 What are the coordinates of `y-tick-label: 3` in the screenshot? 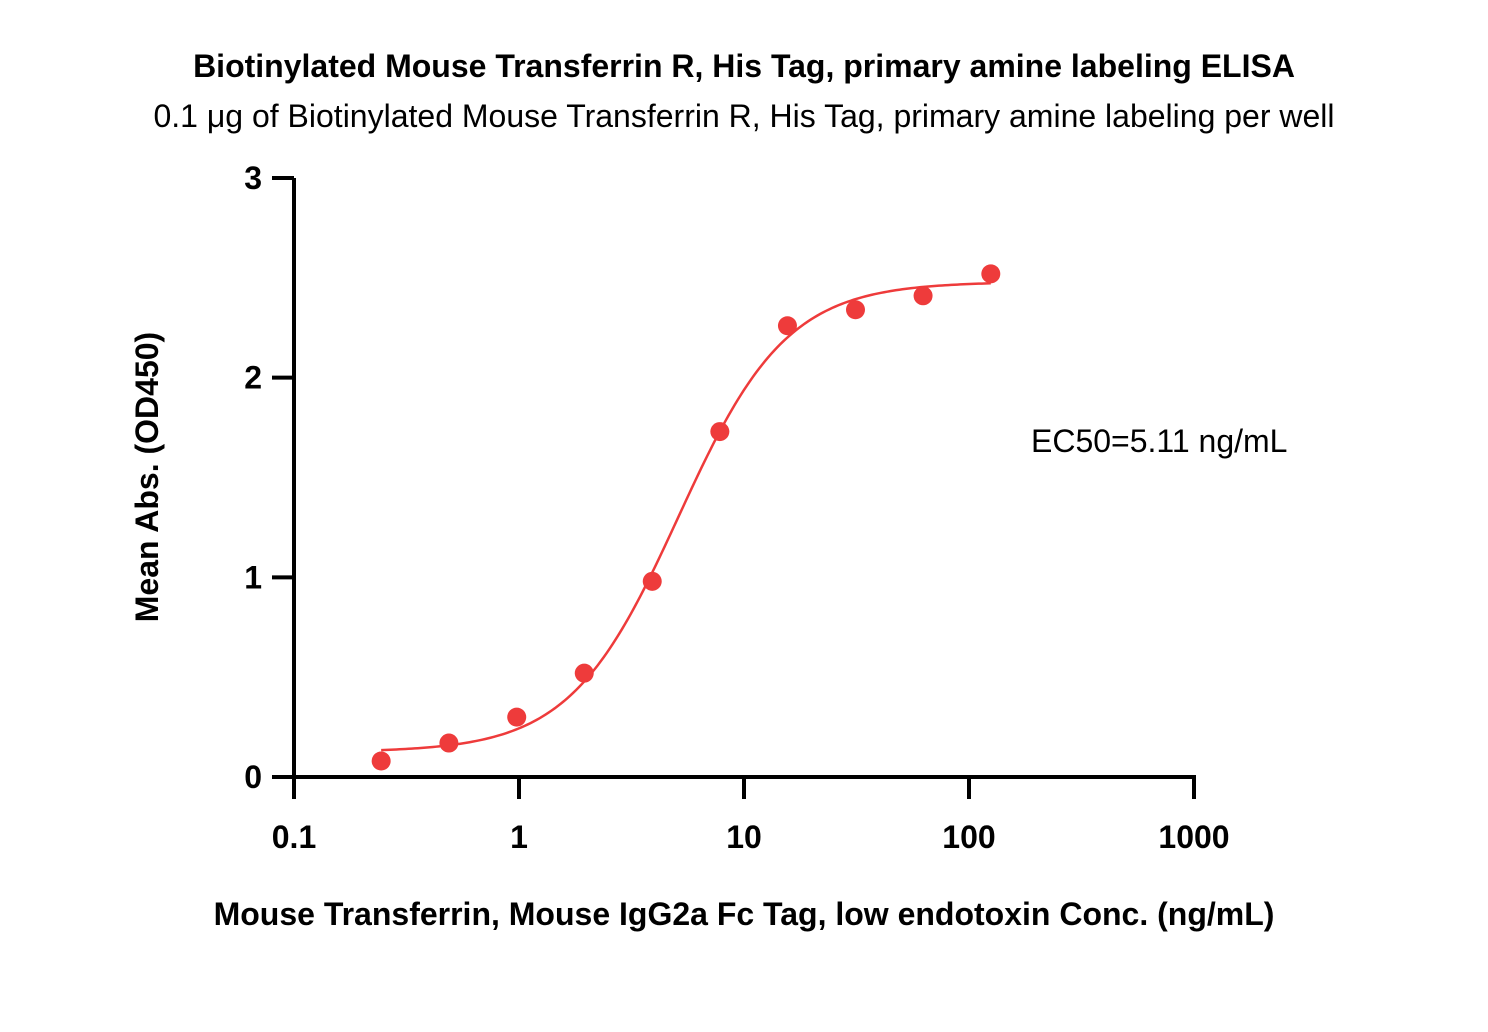 It's located at (253, 178).